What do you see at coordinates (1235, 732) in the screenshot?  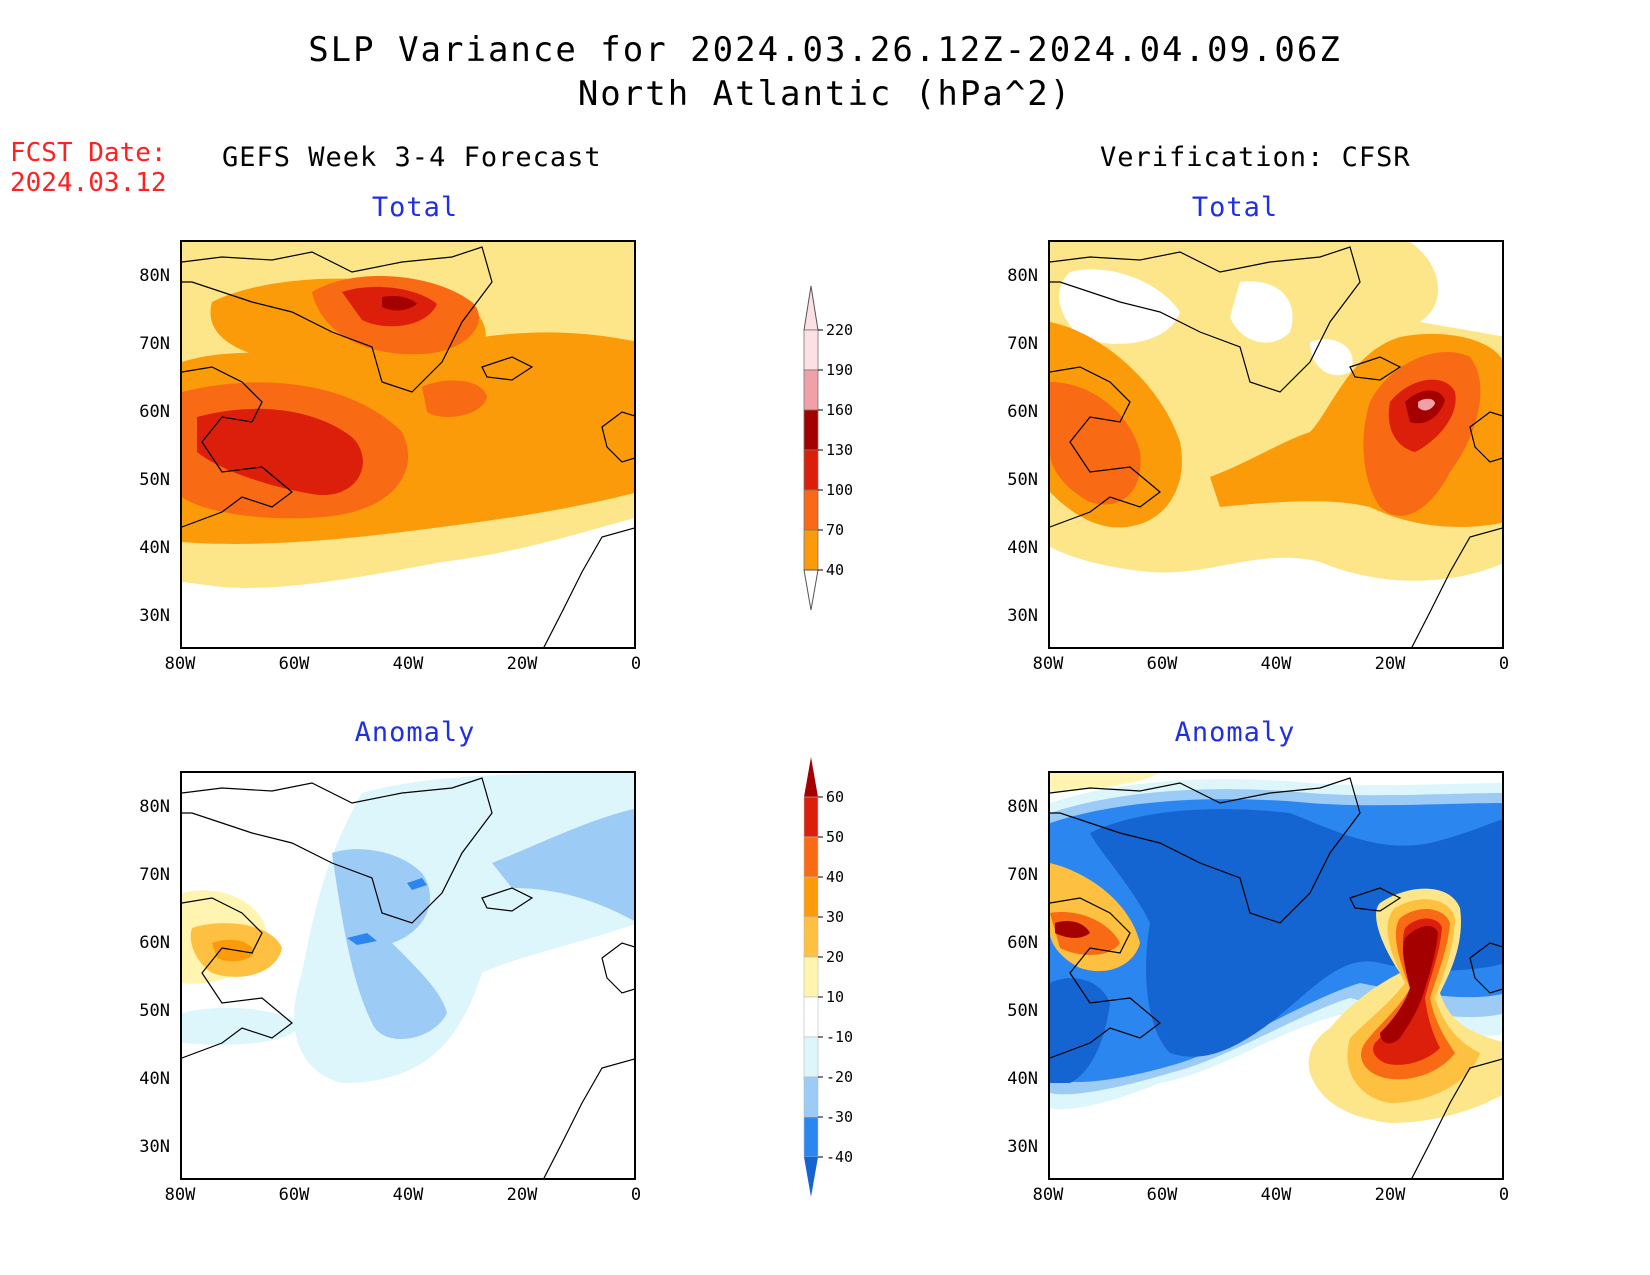 I see `verification-anomaly-title: Anomaly` at bounding box center [1235, 732].